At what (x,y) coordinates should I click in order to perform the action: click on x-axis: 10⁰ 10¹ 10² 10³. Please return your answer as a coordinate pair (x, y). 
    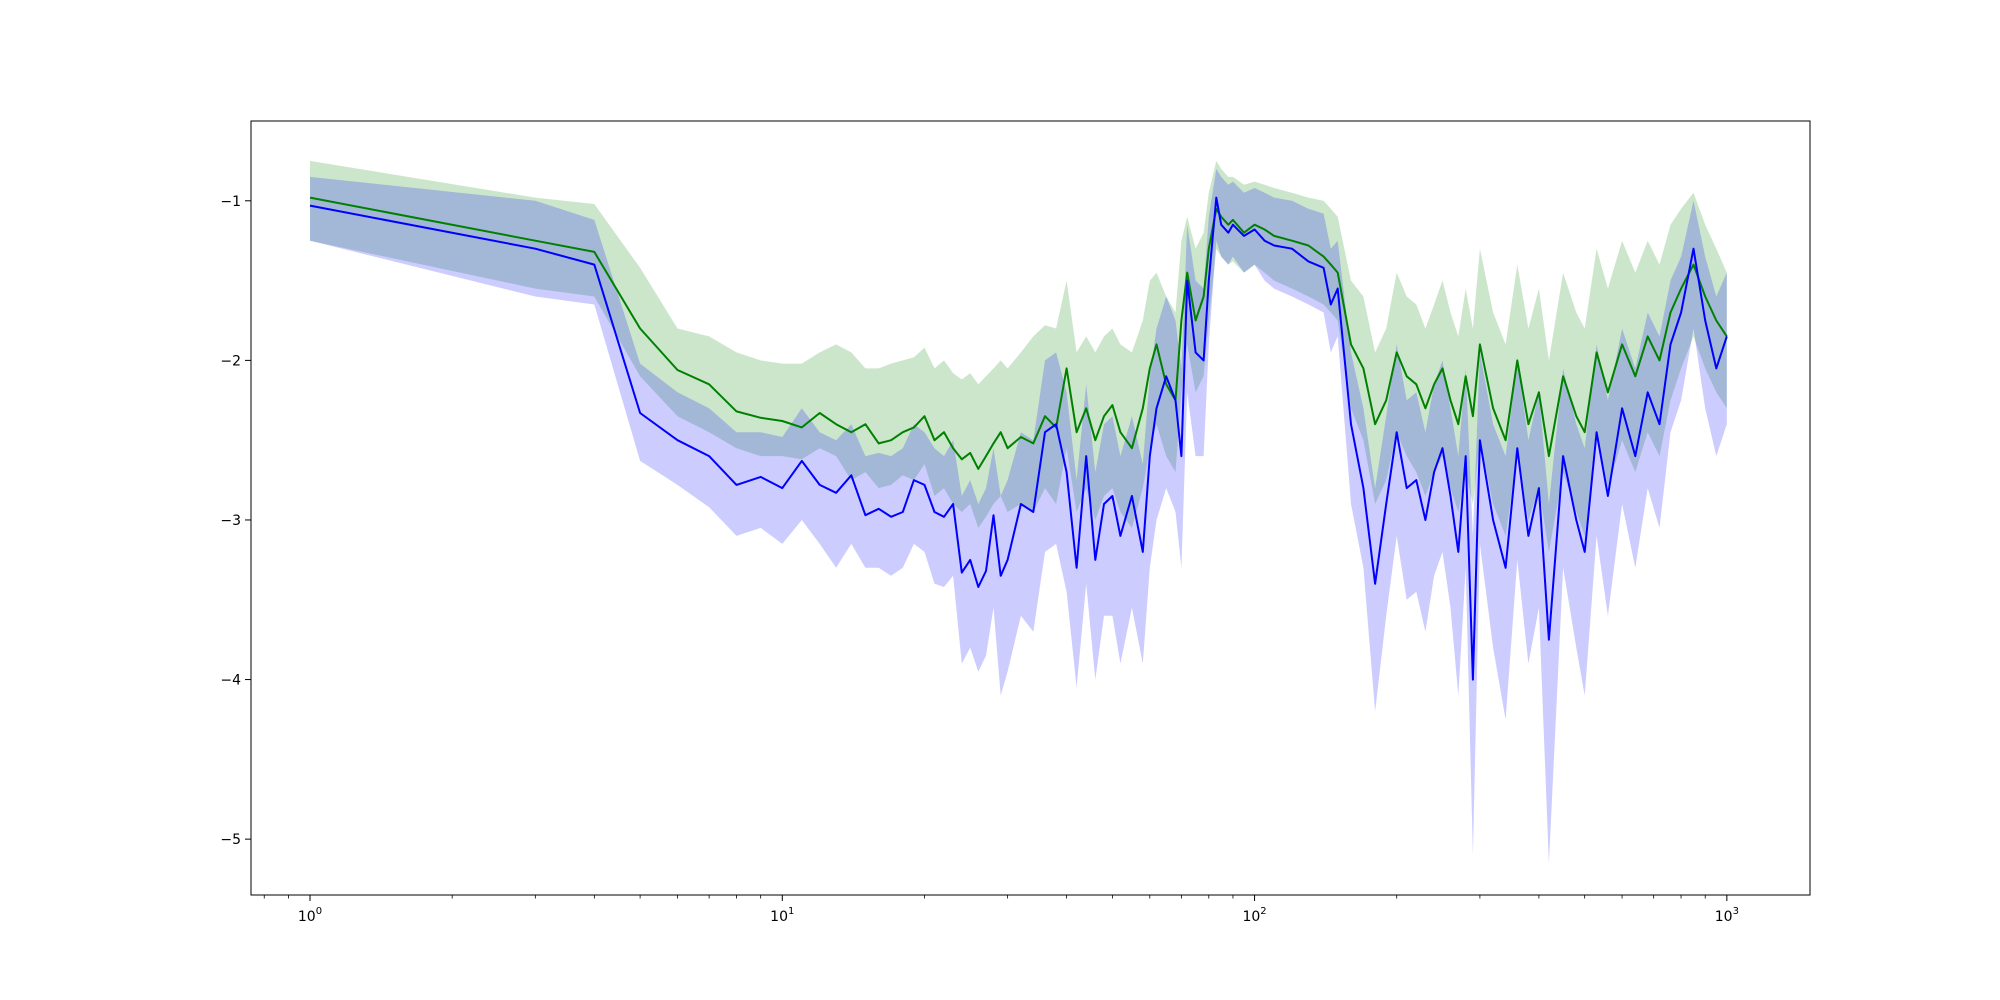
    Looking at the image, I should click on (1001, 910).